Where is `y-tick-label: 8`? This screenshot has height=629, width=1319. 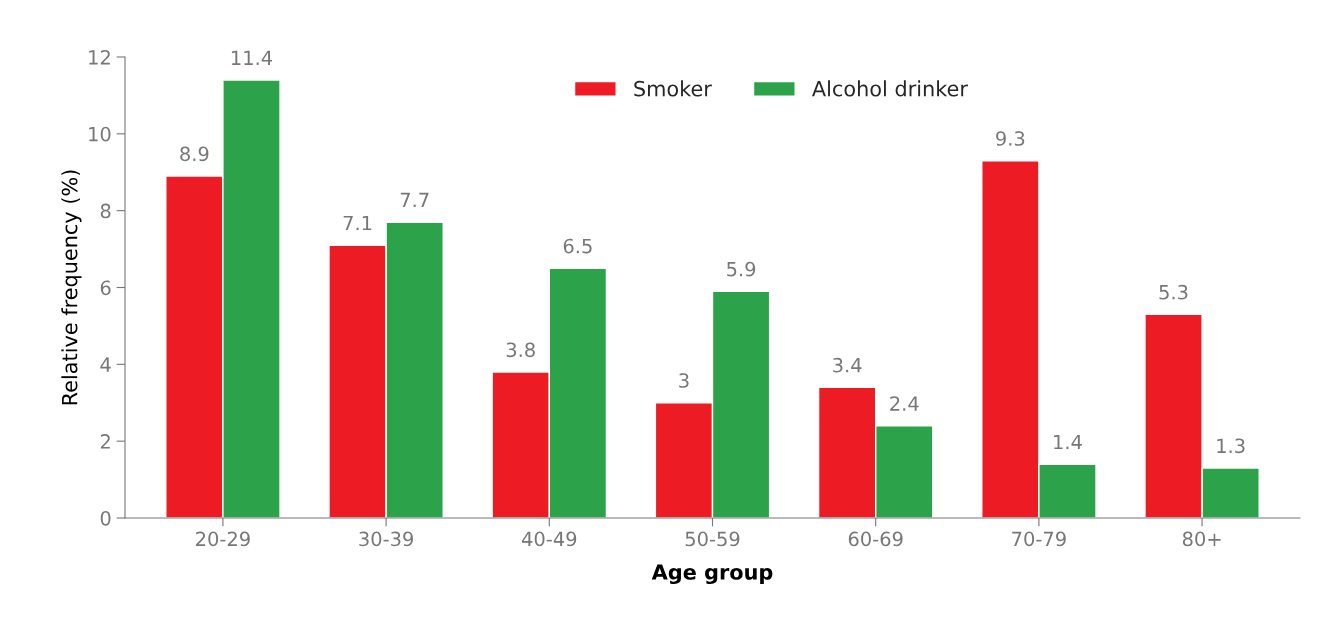
y-tick-label: 8 is located at coordinates (105, 211).